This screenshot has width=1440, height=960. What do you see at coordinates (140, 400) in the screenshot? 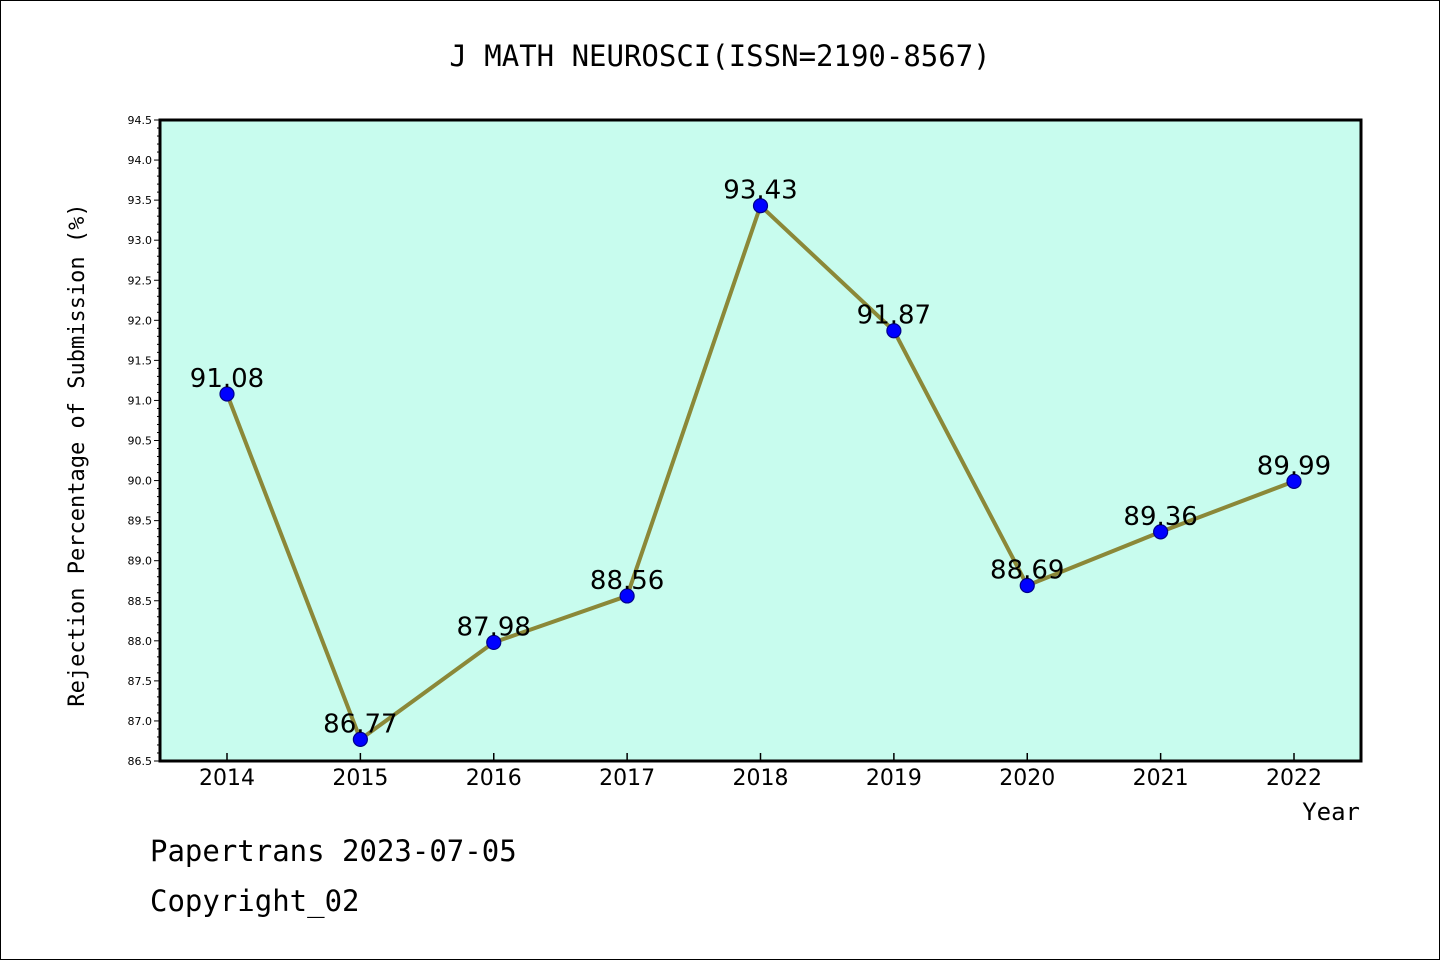
I see `y-tick-label: 91.0` at bounding box center [140, 400].